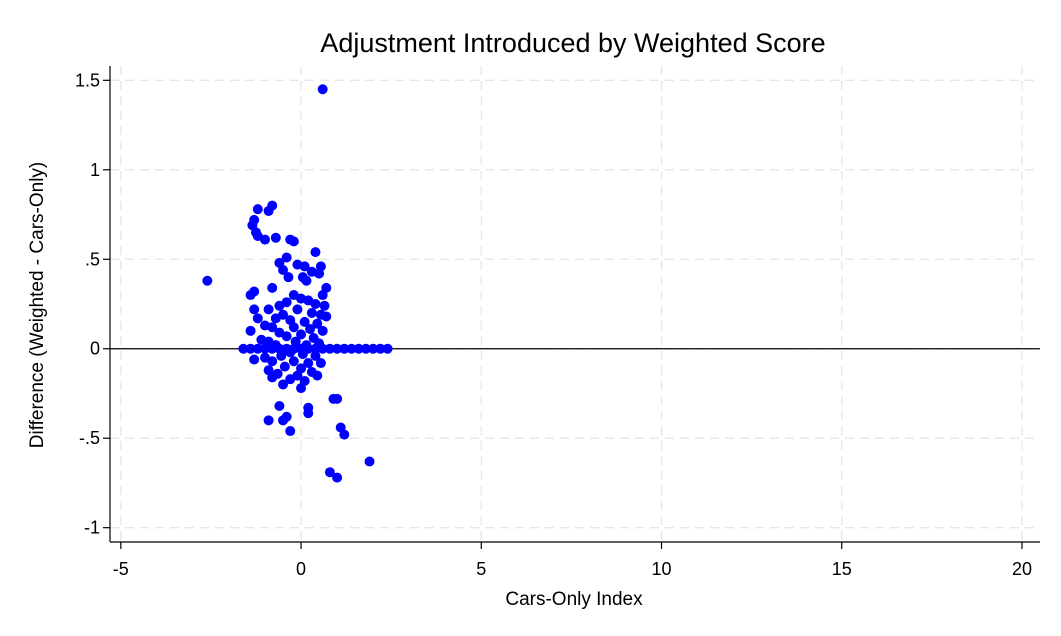  What do you see at coordinates (121, 569) in the screenshot?
I see `x-tick-label: -5` at bounding box center [121, 569].